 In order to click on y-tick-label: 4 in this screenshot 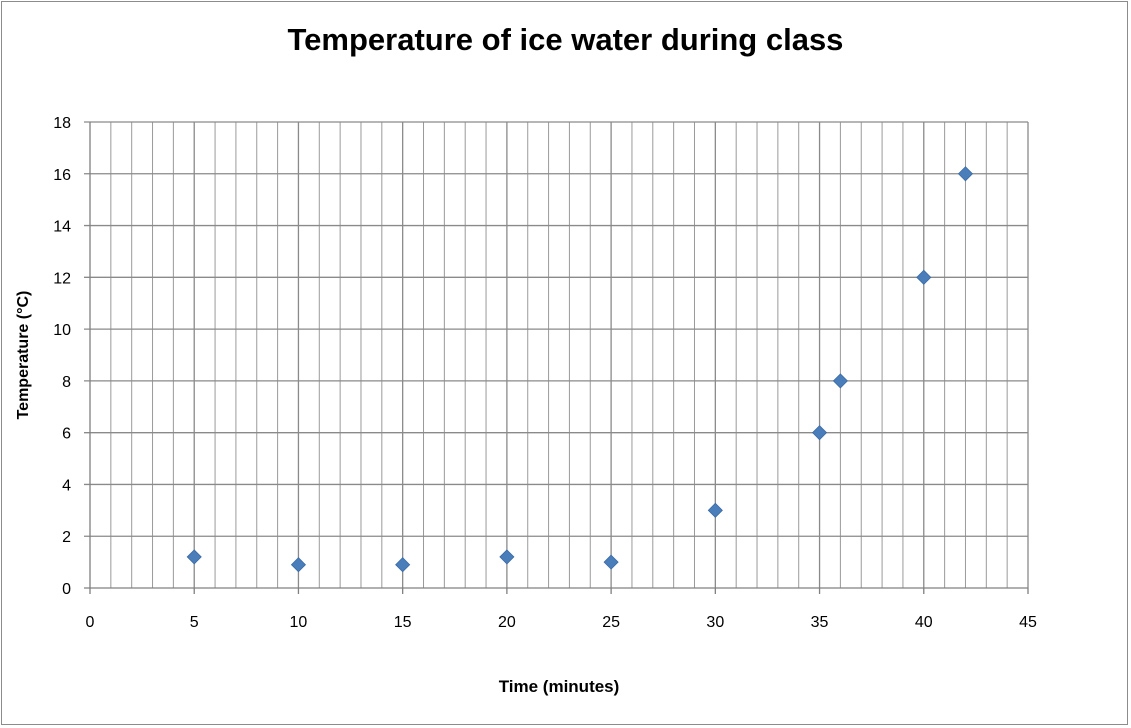, I will do `click(66, 485)`.